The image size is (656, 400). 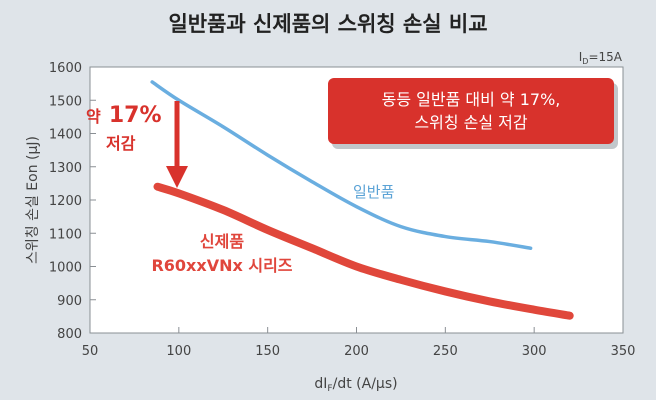 I want to click on y-tick-label: 900, so click(x=69, y=301).